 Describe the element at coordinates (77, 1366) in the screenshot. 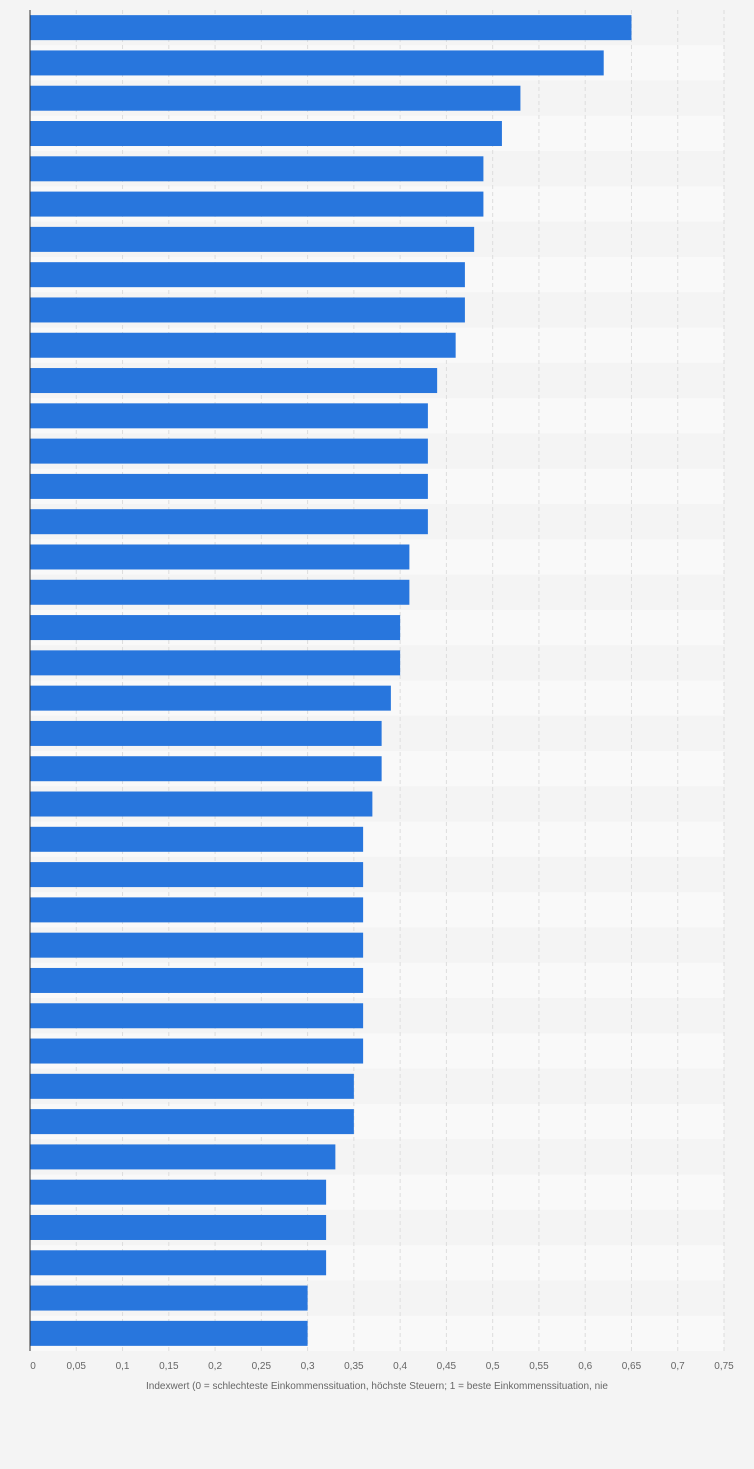

I see `x-tick-label: 0,05` at that location.